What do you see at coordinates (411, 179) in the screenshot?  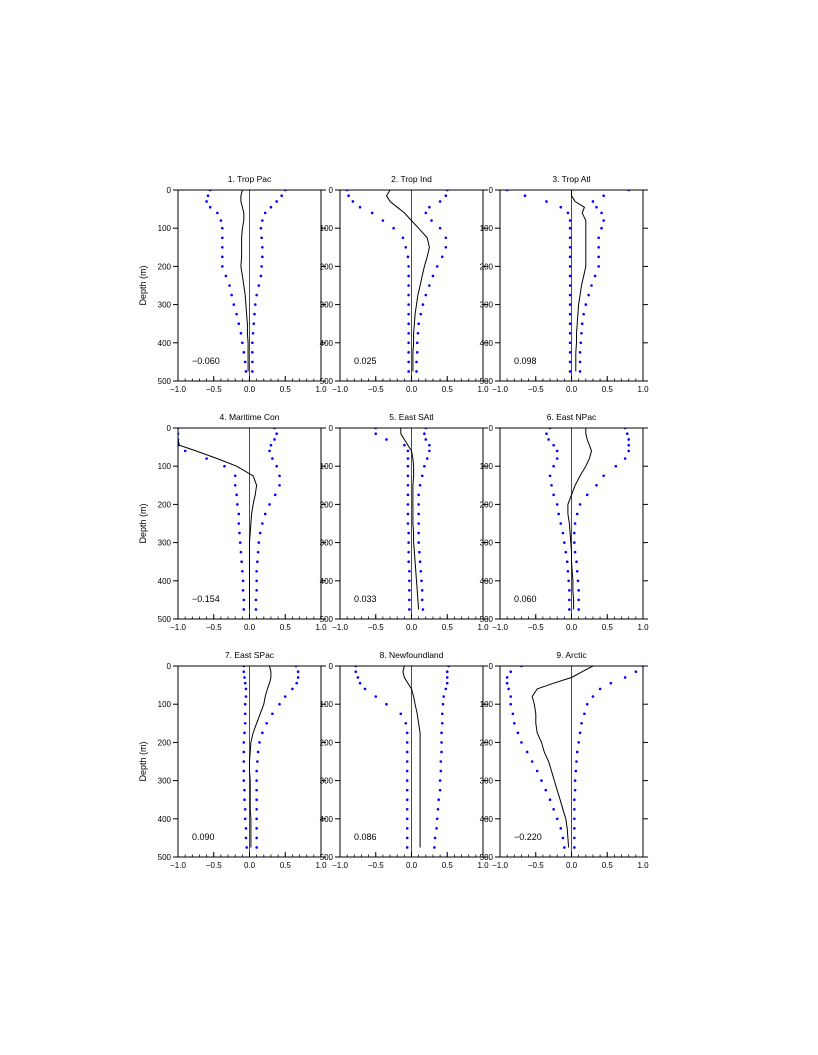 I see `panel-title: 2. Trop Ind` at bounding box center [411, 179].